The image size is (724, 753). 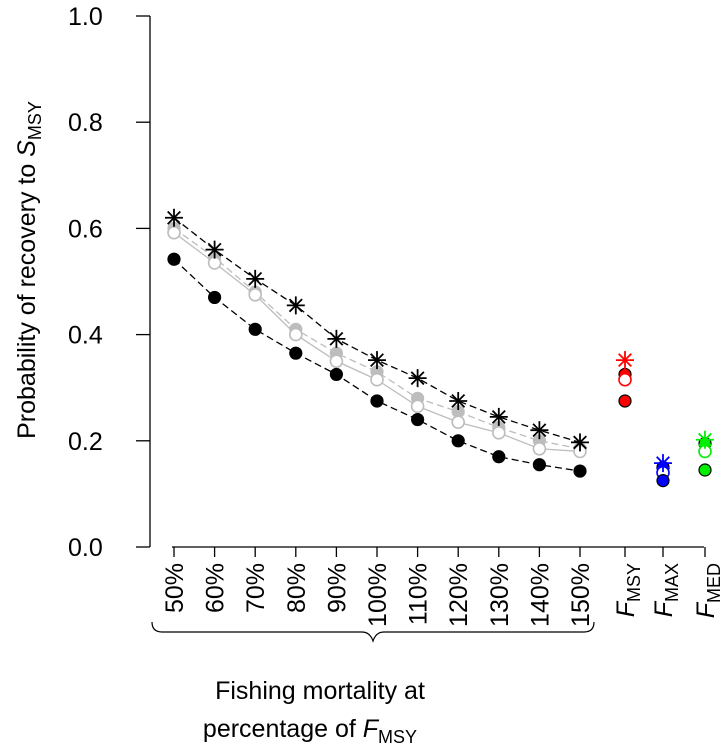 What do you see at coordinates (500, 595) in the screenshot?
I see `x-tick-label: 130%` at bounding box center [500, 595].